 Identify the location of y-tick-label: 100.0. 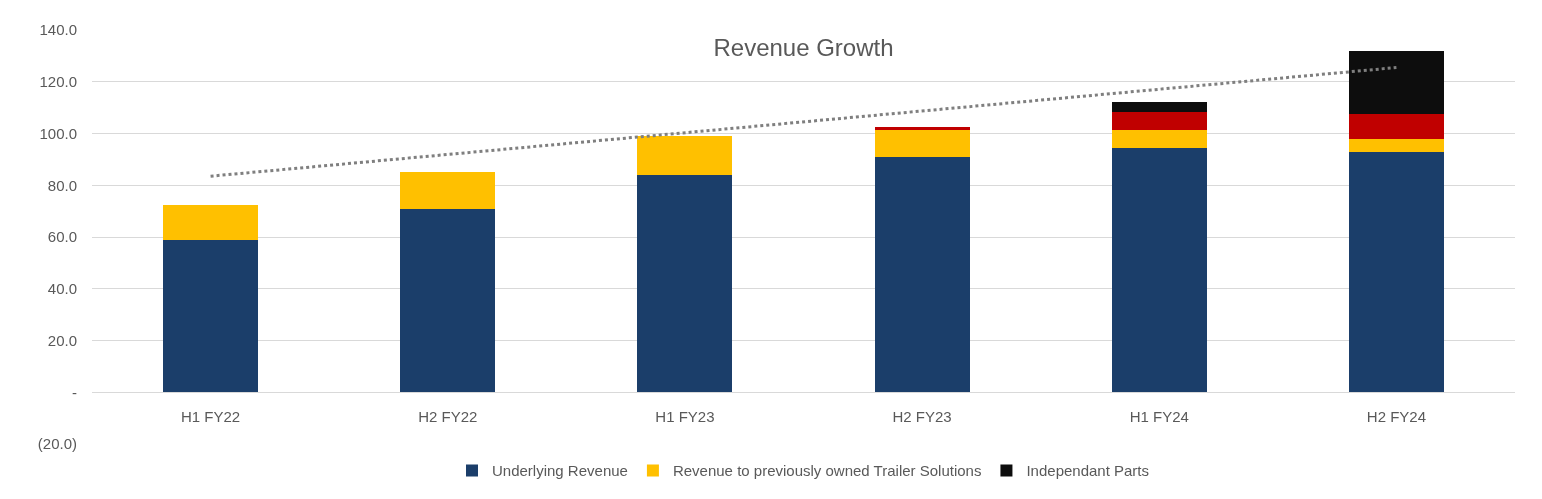
(58, 133).